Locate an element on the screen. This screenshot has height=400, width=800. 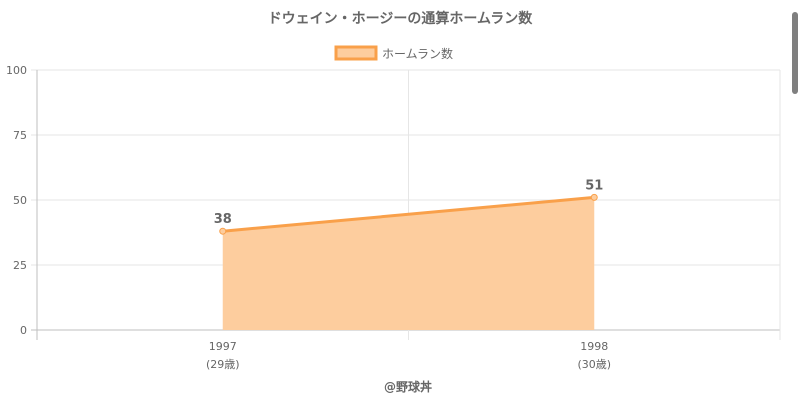
series-line is located at coordinates (408, 214).